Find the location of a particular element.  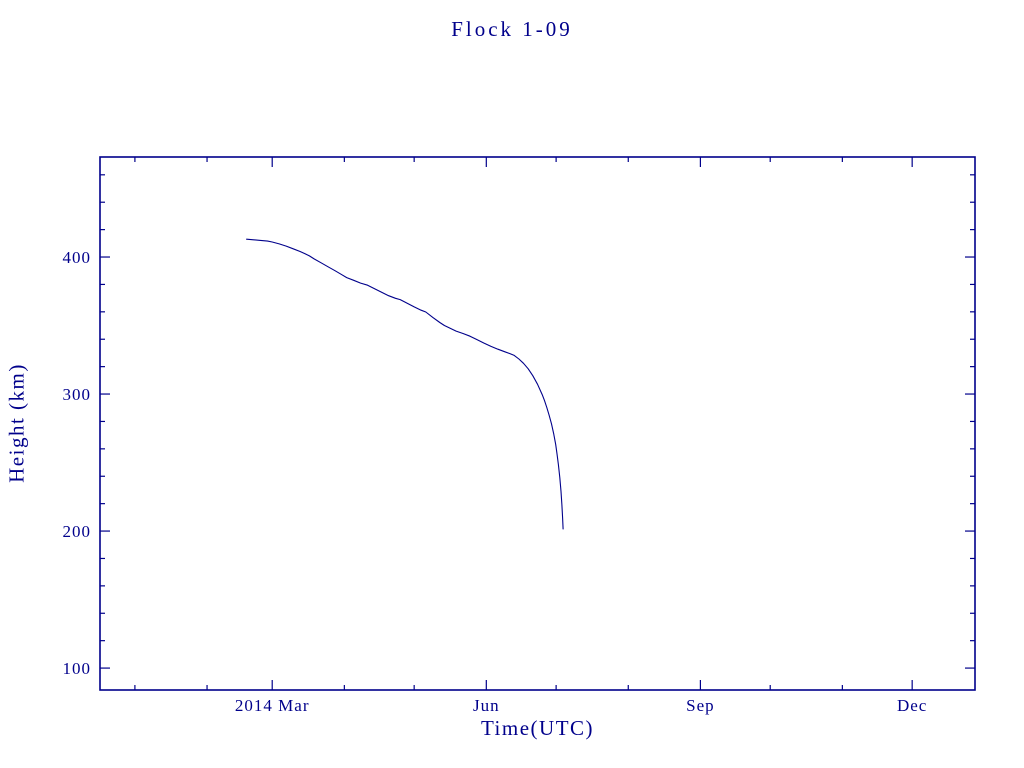

x-tick-label: Dec is located at coordinates (912, 705).